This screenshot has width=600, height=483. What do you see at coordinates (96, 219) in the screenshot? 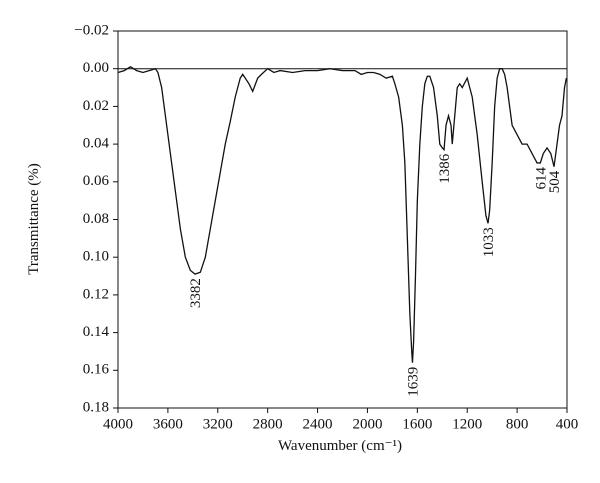
I see `y-tick-label: 0.08` at bounding box center [96, 219].